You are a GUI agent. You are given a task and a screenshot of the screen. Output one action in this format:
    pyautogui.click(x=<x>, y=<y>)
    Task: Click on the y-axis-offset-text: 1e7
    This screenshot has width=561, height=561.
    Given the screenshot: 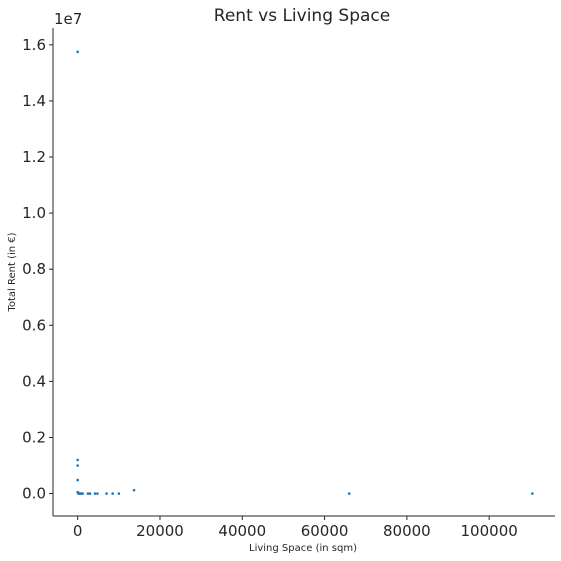 What is the action you would take?
    pyautogui.click(x=68, y=19)
    